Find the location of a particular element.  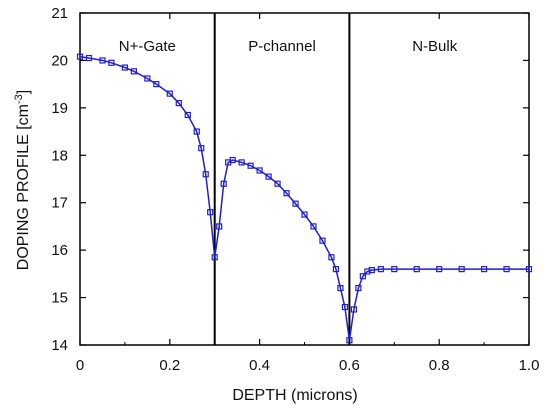

y-tick-label: 18 is located at coordinates (59, 155).